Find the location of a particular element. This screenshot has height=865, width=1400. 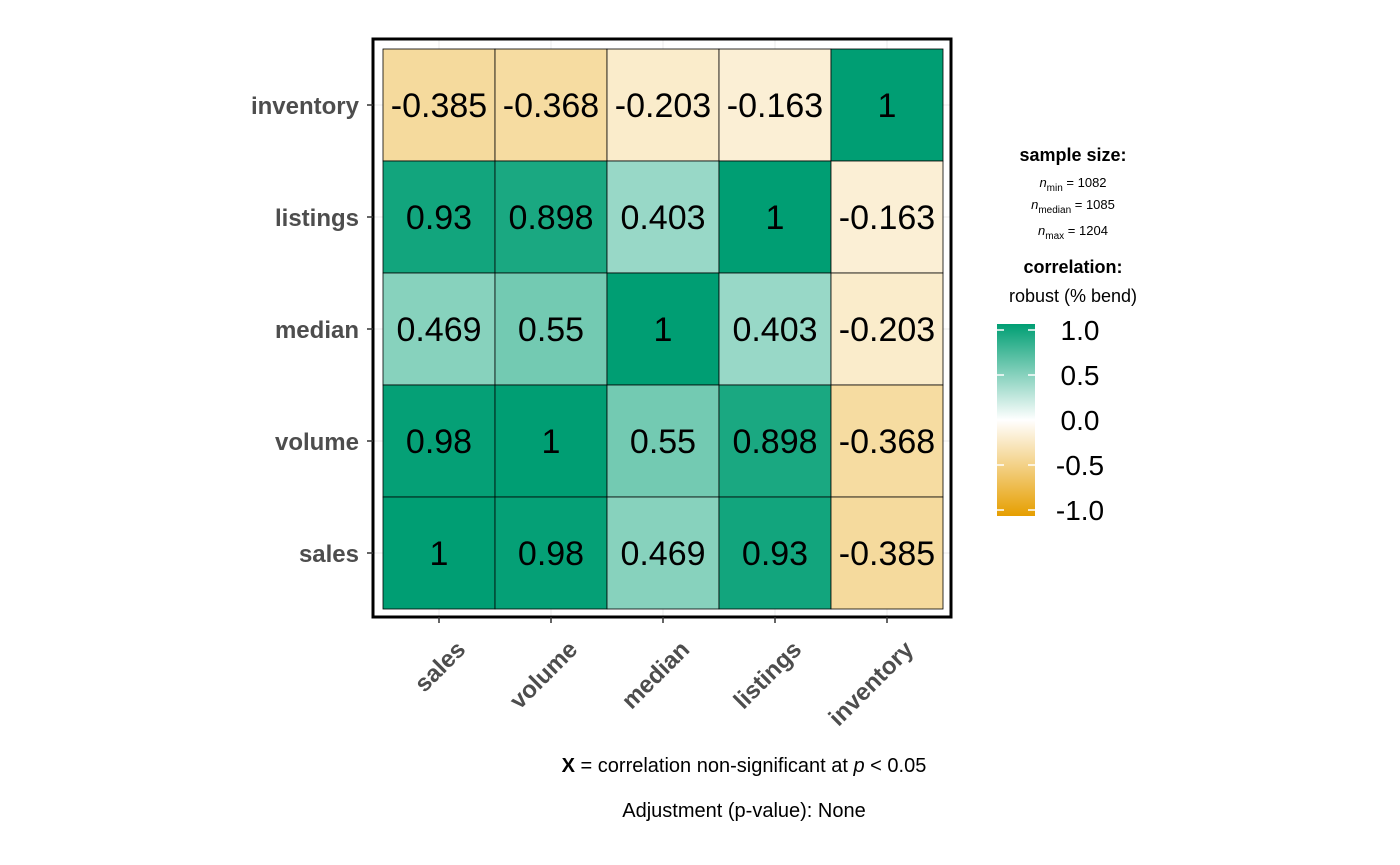

heatmap-cell-inventory-inventory is located at coordinates (887, 105).